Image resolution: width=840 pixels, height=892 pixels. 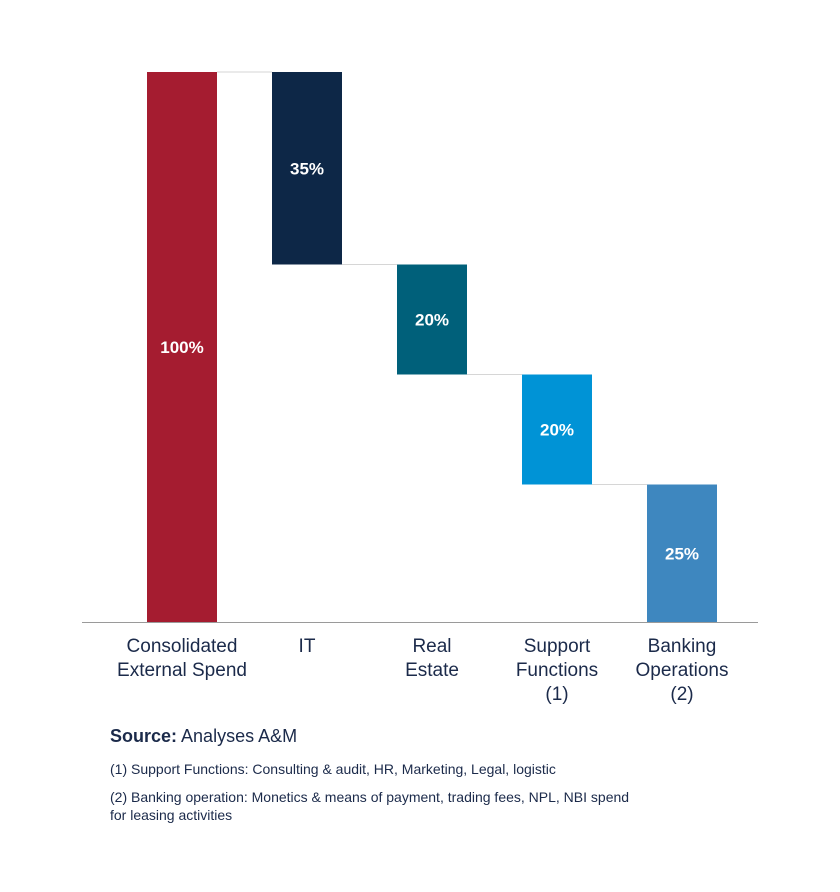 I want to click on data-label: 100%, so click(x=181, y=347).